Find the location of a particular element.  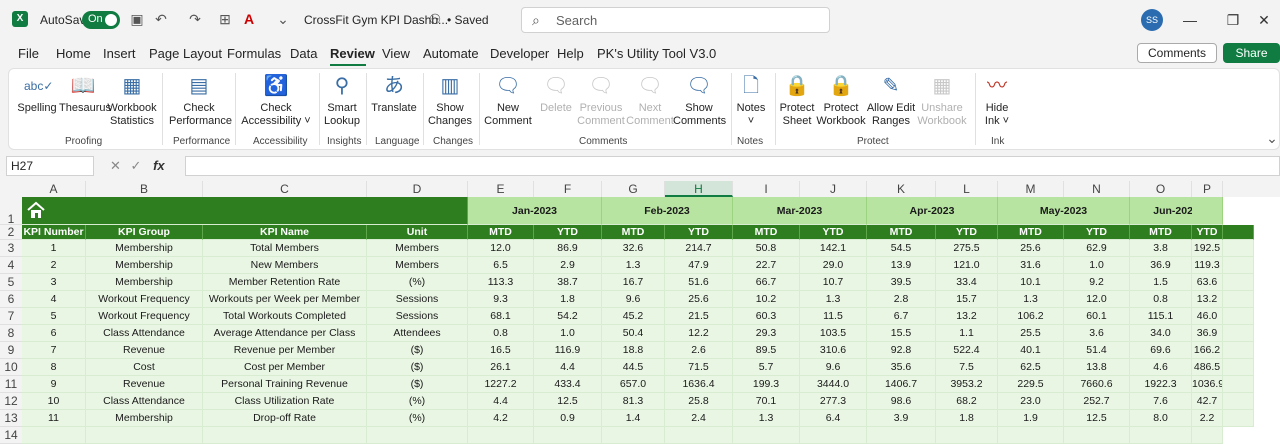

table-cell: 214.7 is located at coordinates (699, 248).